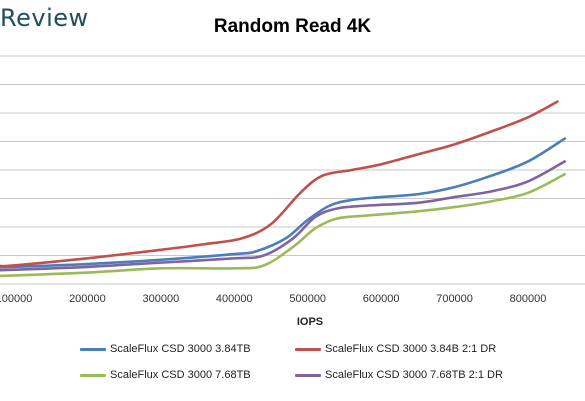 This screenshot has width=585, height=401. I want to click on brand-logo-text: Review, so click(44, 18).